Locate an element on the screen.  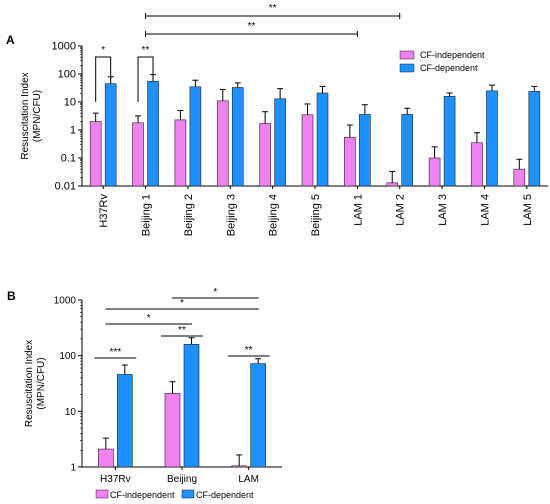
panel-a-letter: A is located at coordinates (10, 40).